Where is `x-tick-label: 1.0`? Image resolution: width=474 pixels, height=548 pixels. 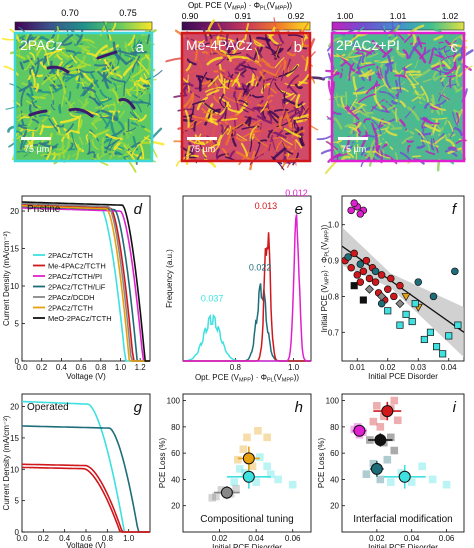
x-tick-label: 1.0 is located at coordinates (129, 538).